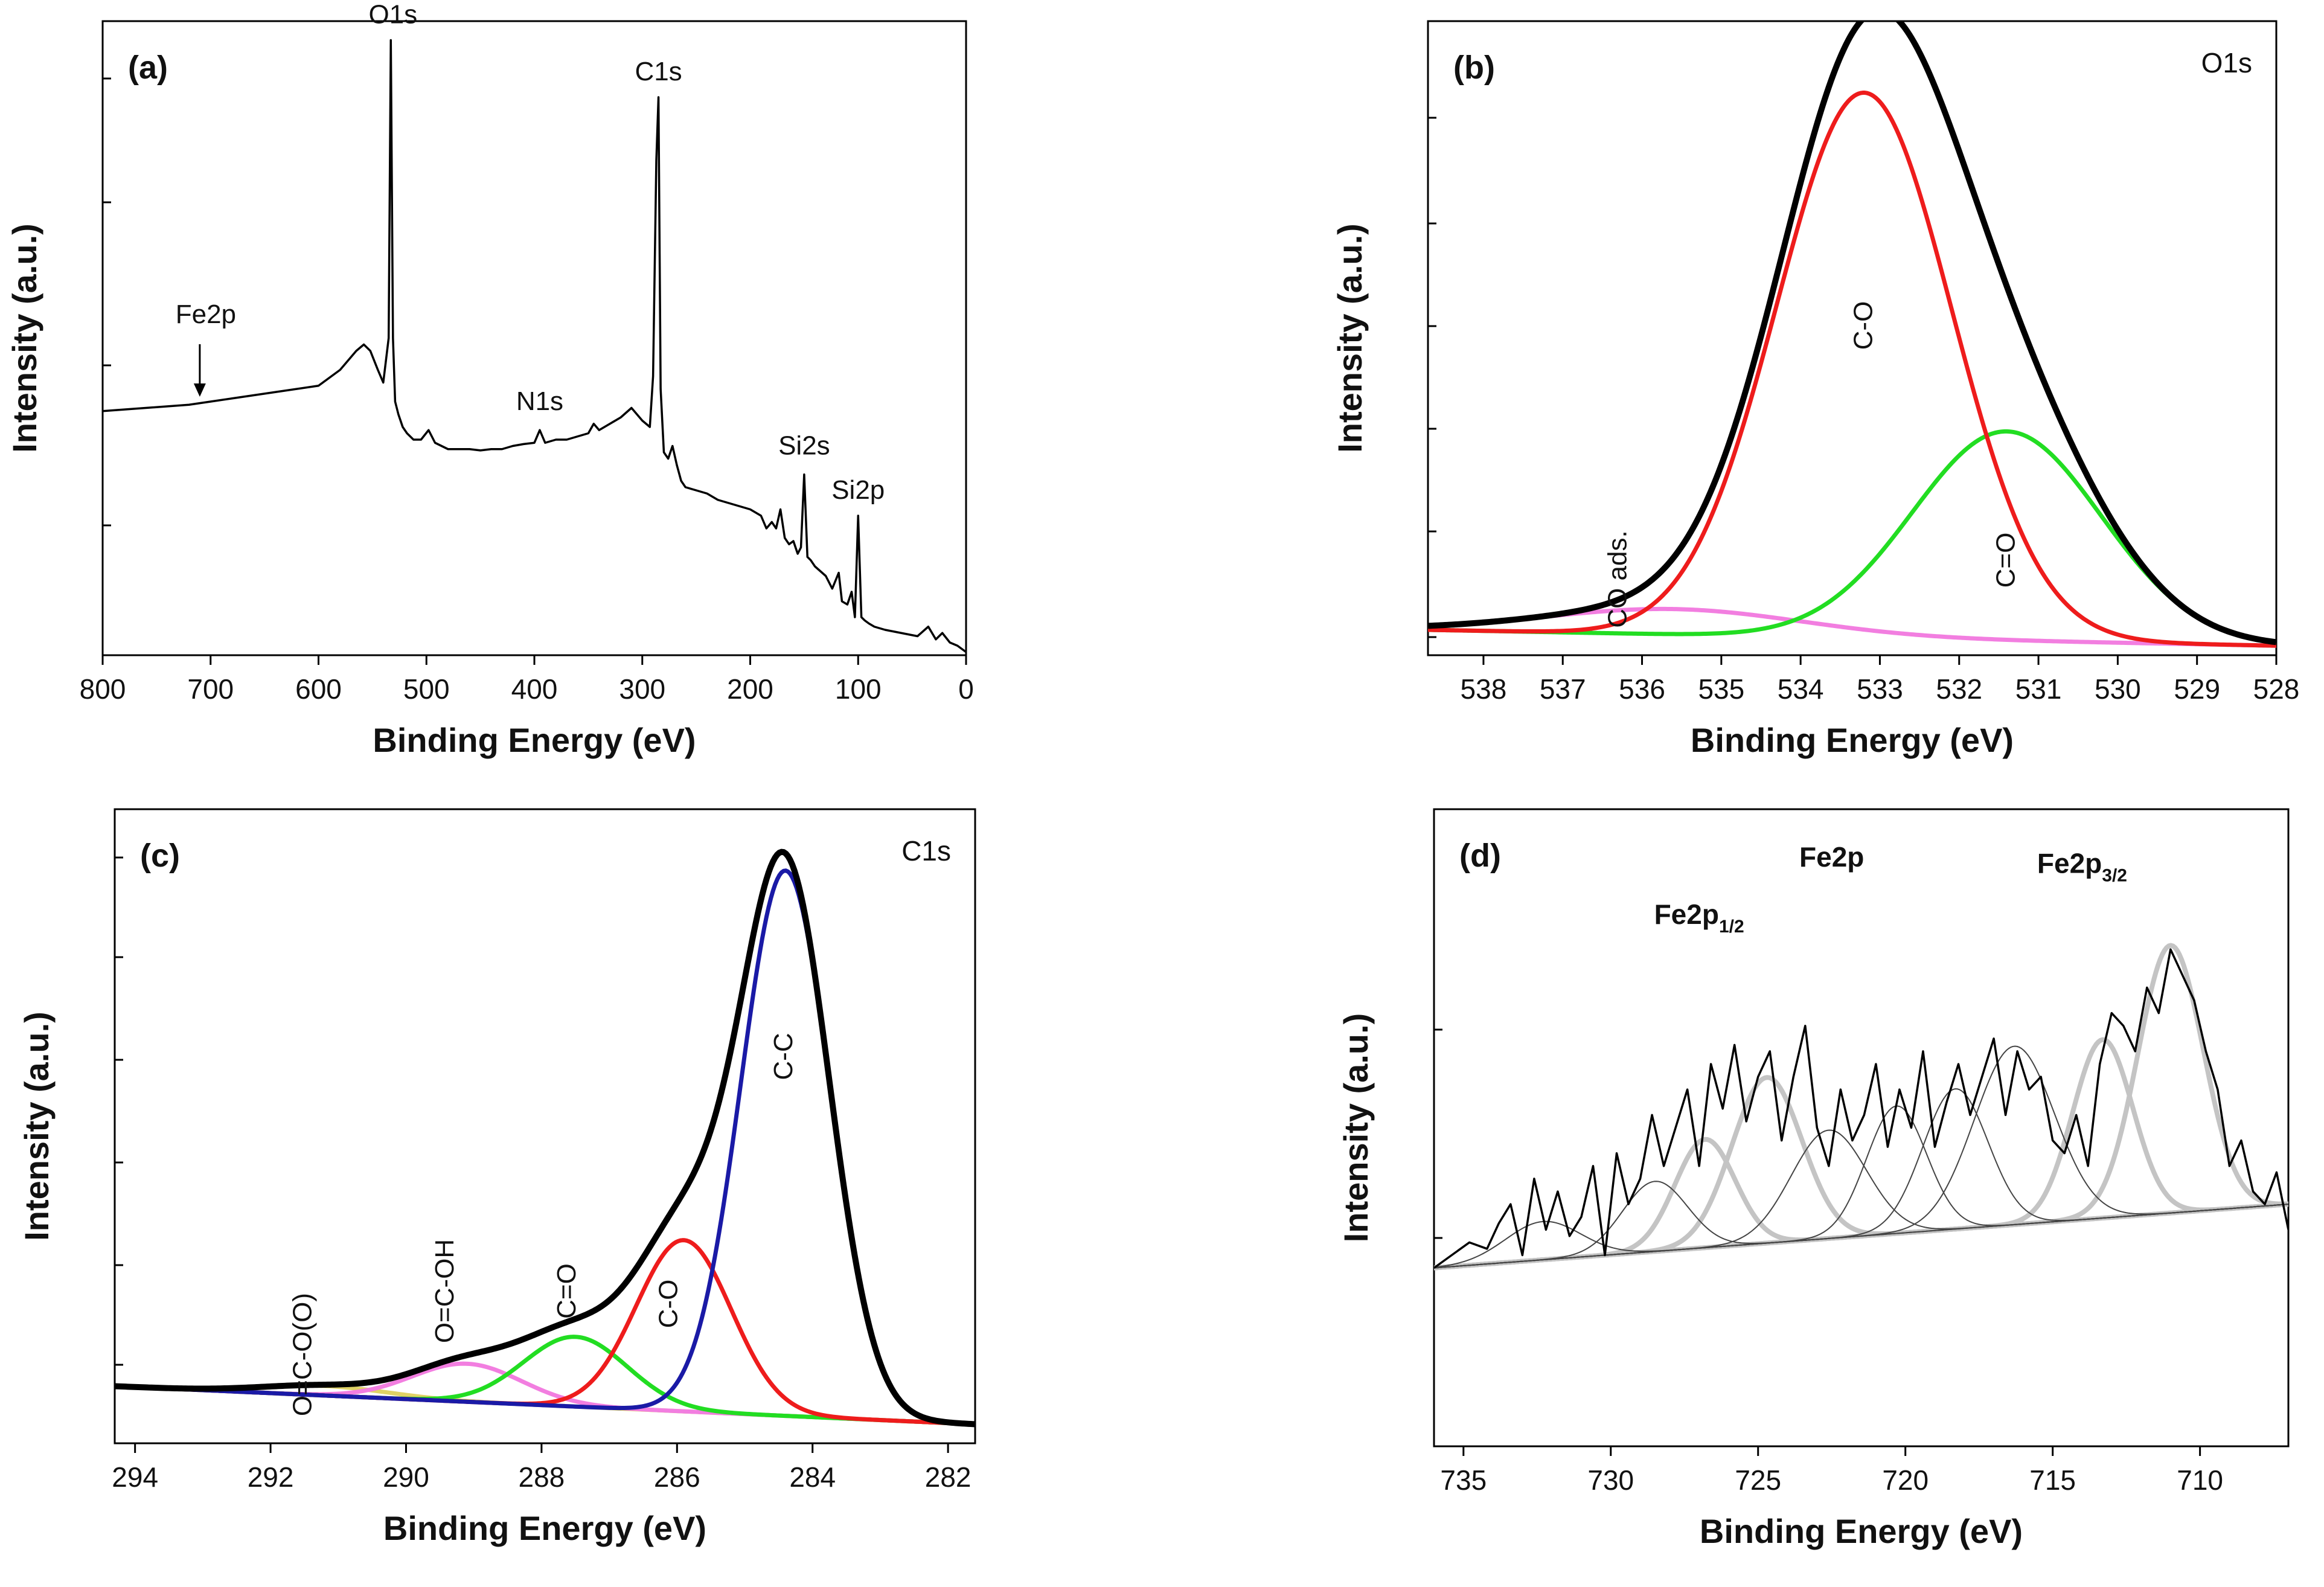 Image resolution: width=2324 pixels, height=1587 pixels. I want to click on x-tick-label: 290, so click(406, 1477).